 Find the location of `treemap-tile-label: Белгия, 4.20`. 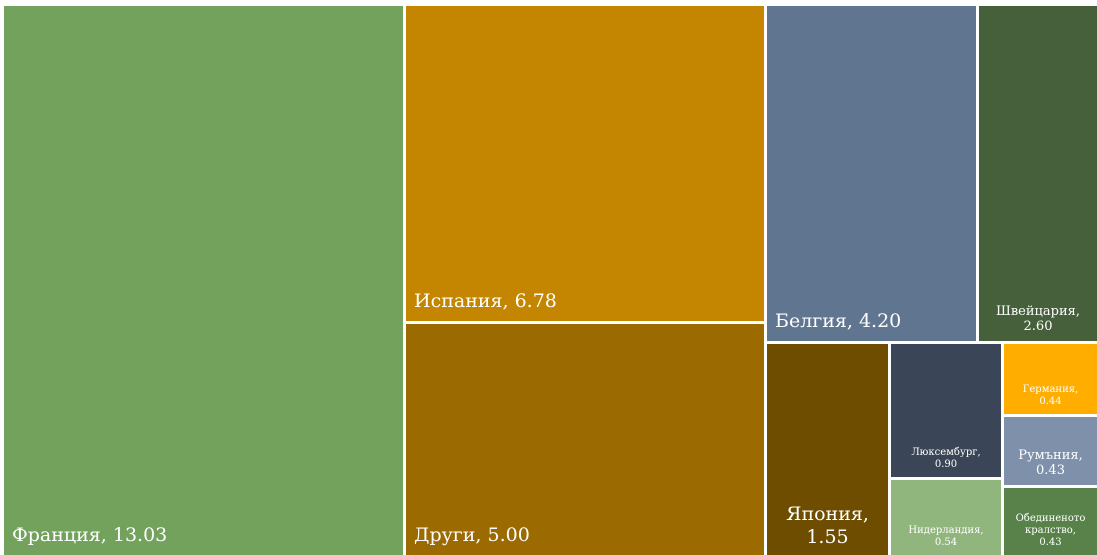

treemap-tile-label: Белгия, 4.20 is located at coordinates (838, 321).